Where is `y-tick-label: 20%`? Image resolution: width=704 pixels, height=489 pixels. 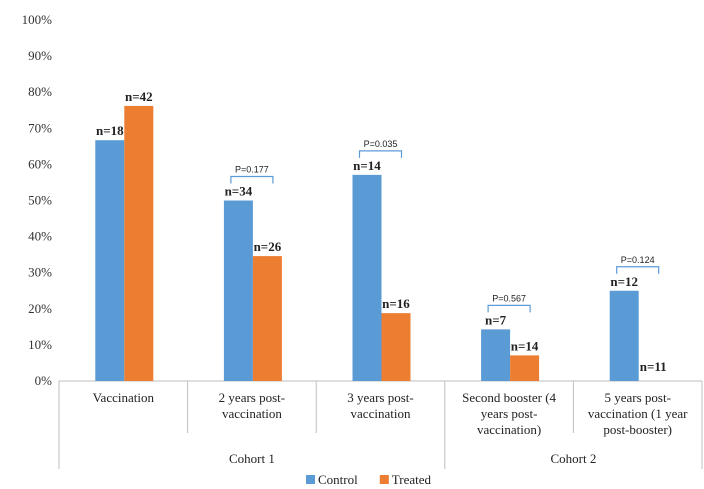
y-tick-label: 20% is located at coordinates (40, 308).